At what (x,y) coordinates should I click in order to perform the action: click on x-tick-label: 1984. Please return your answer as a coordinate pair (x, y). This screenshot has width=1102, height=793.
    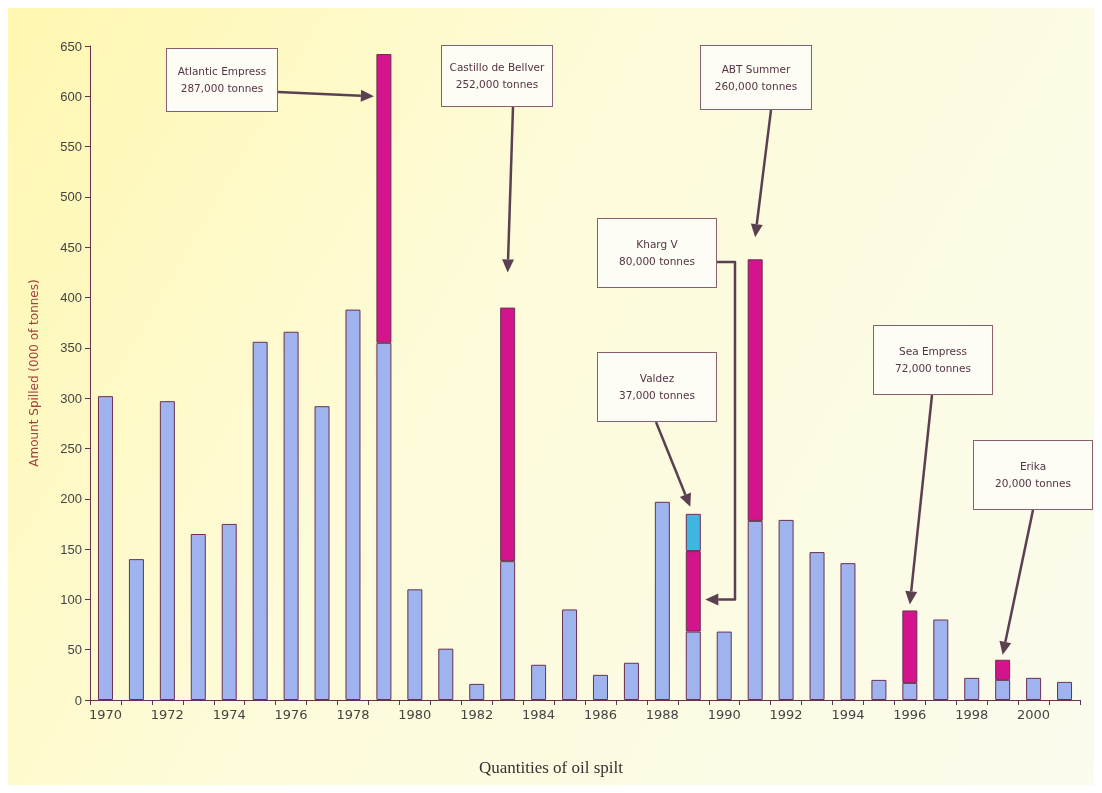
    Looking at the image, I should click on (539, 714).